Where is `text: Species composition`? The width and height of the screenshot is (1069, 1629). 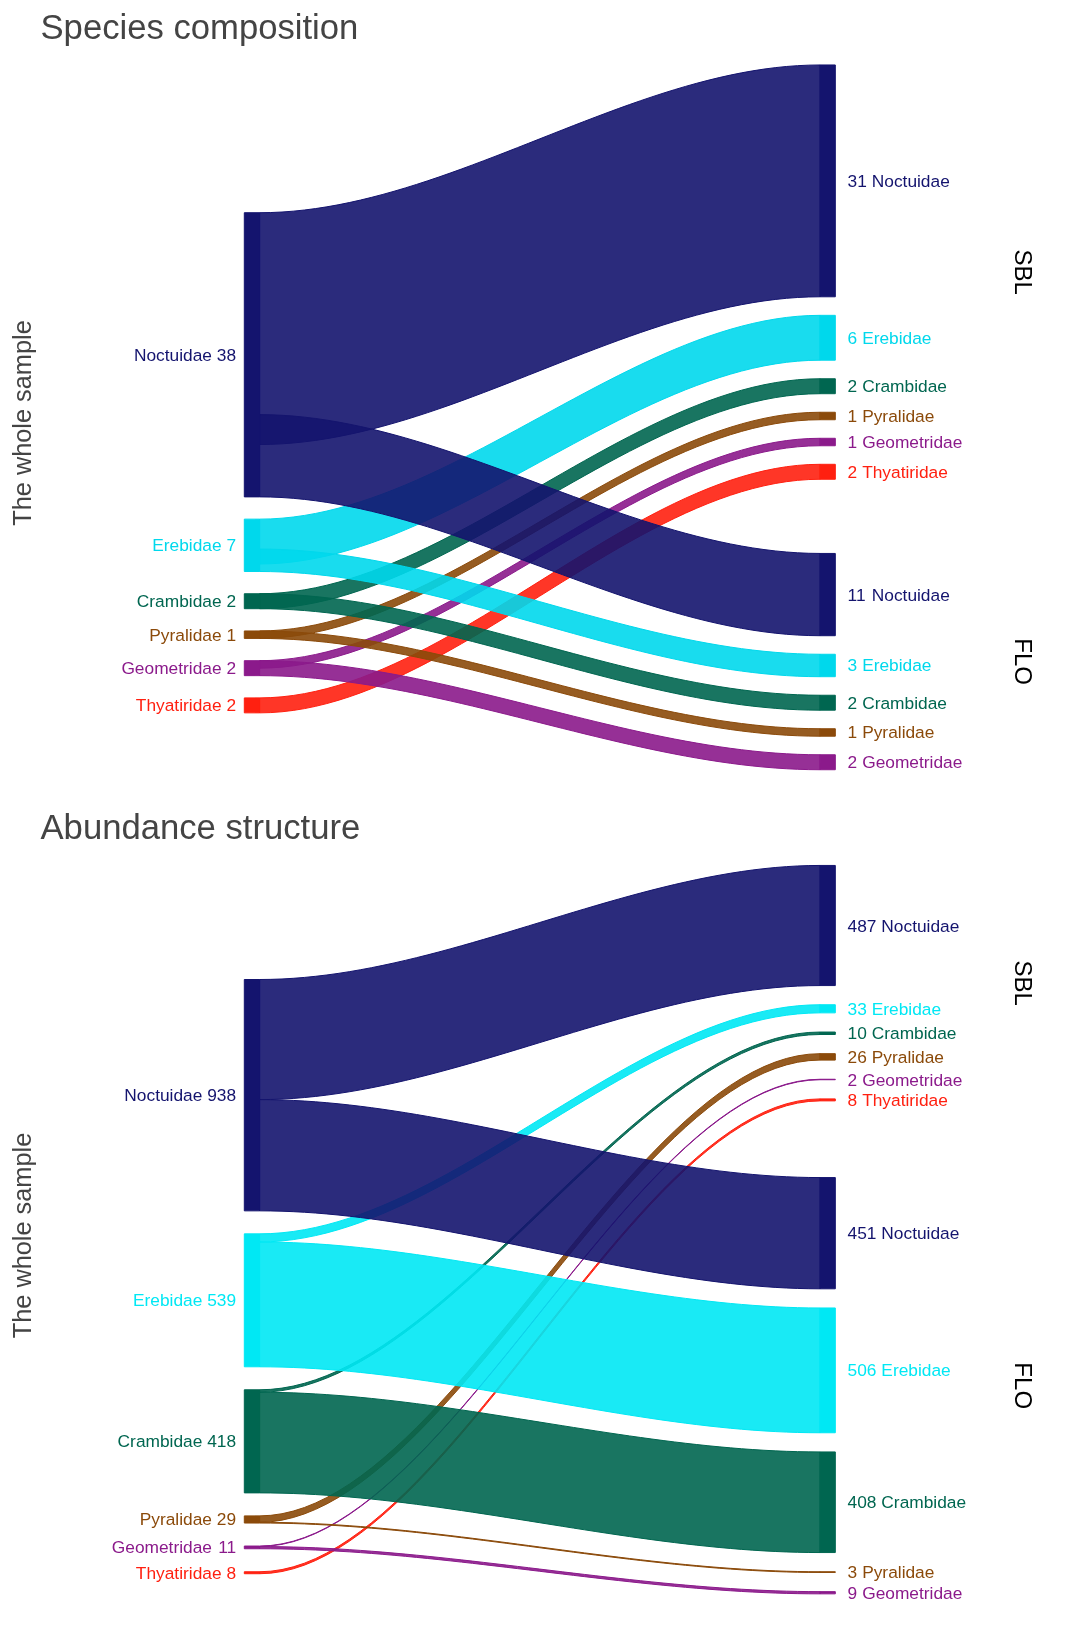
text: Species composition is located at coordinates (199, 26).